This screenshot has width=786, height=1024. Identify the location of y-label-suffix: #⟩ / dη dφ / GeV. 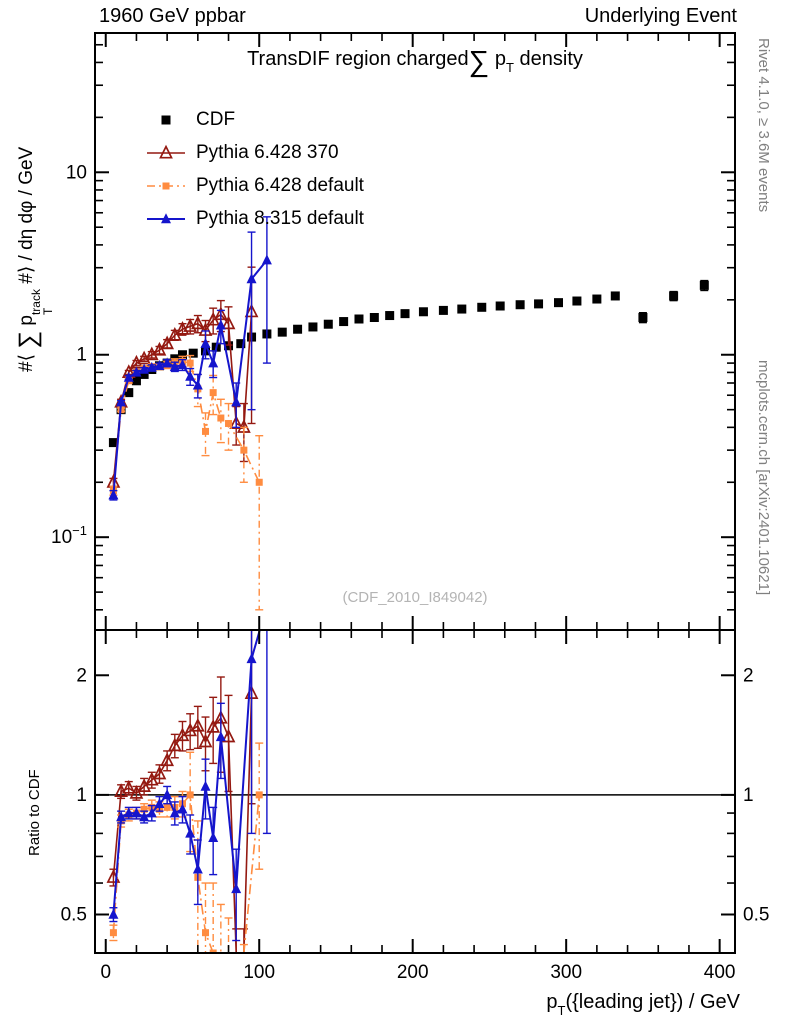
(26, 215).